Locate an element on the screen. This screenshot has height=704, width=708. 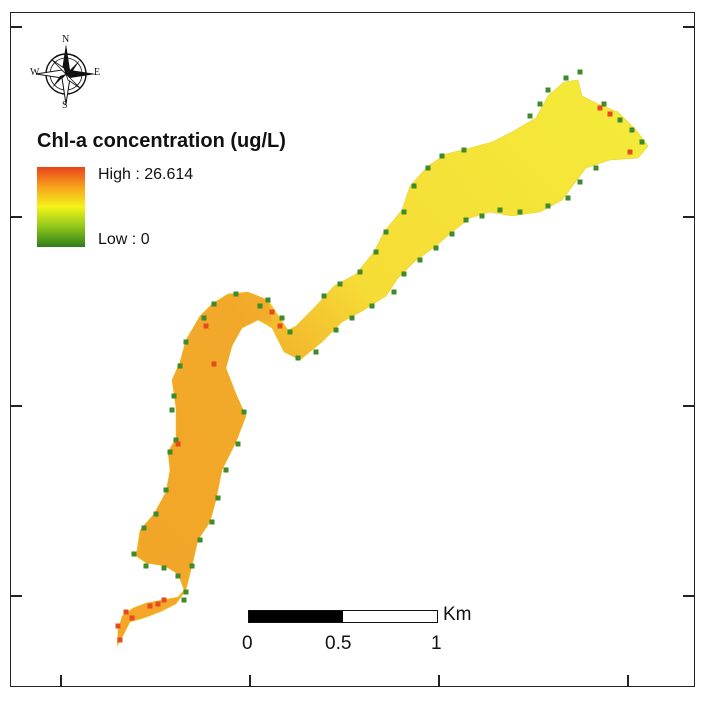
compass-rose-icon is located at coordinates (65, 74).